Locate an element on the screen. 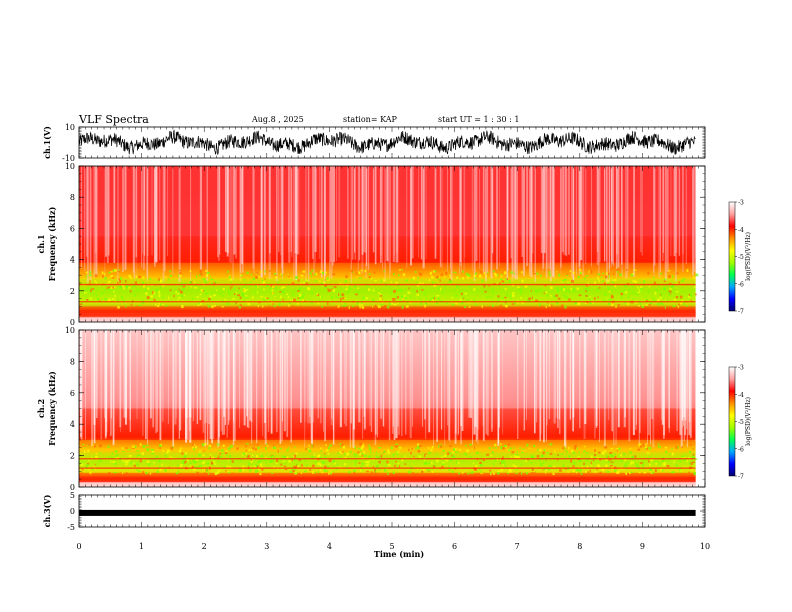 This screenshot has height=612, width=792. x-tick-label: 3 is located at coordinates (266, 546).